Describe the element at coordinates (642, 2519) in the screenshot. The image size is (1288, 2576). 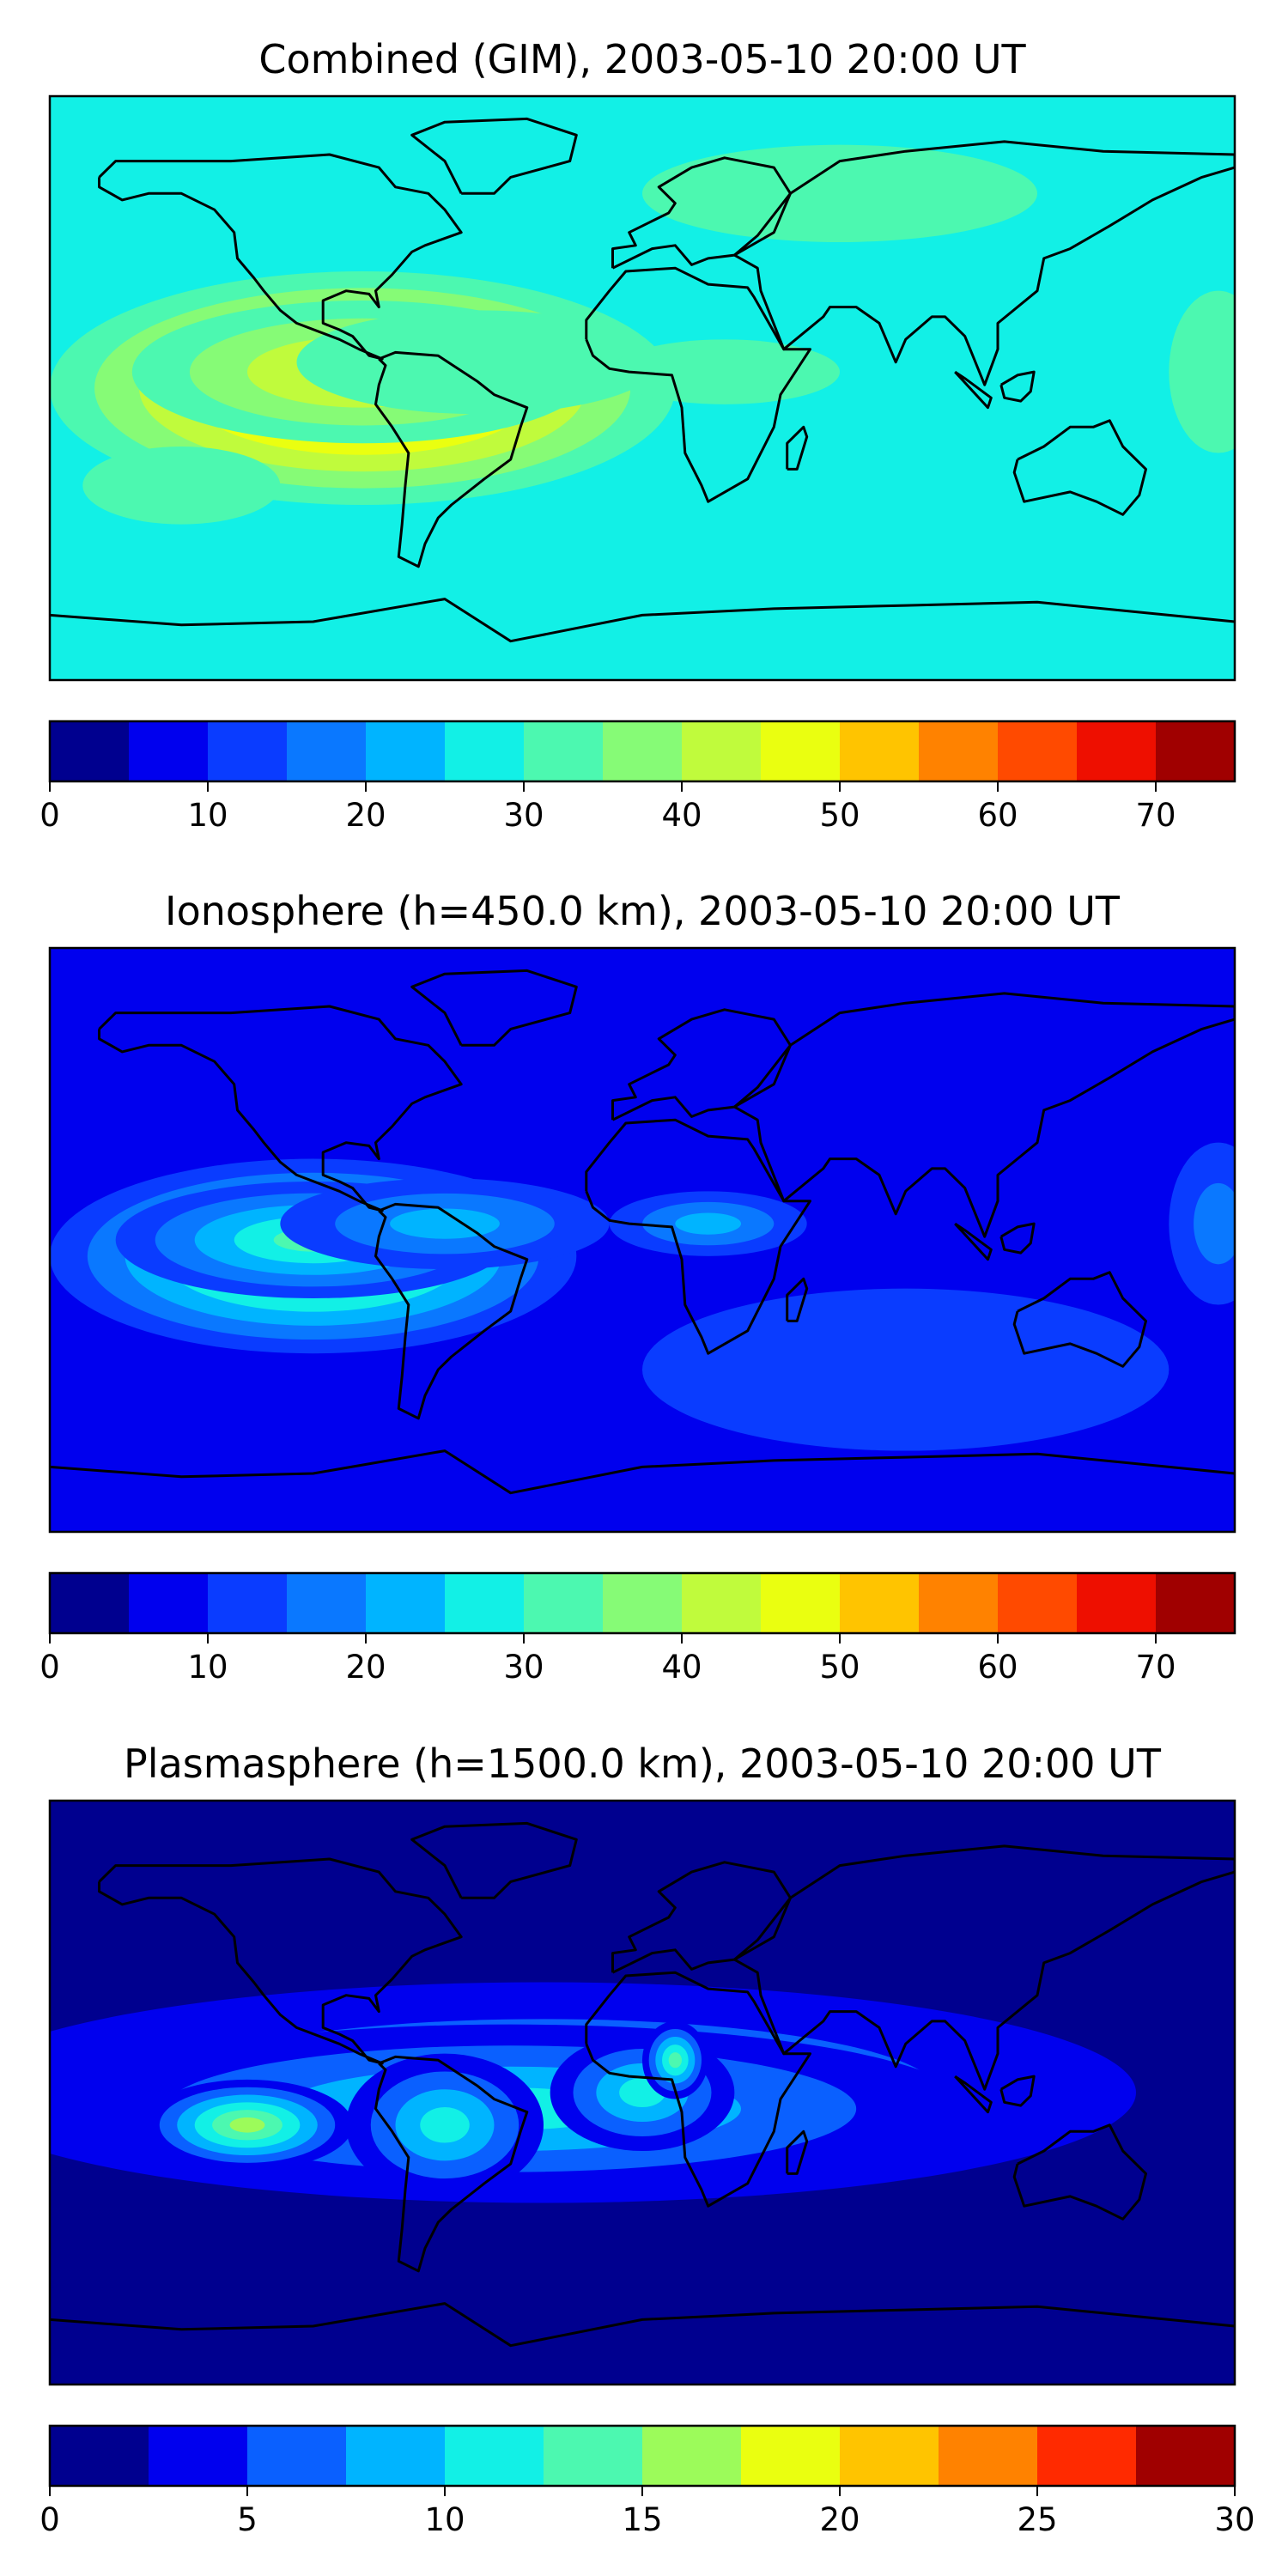
I see `colorbar-tick-label: 15` at that location.